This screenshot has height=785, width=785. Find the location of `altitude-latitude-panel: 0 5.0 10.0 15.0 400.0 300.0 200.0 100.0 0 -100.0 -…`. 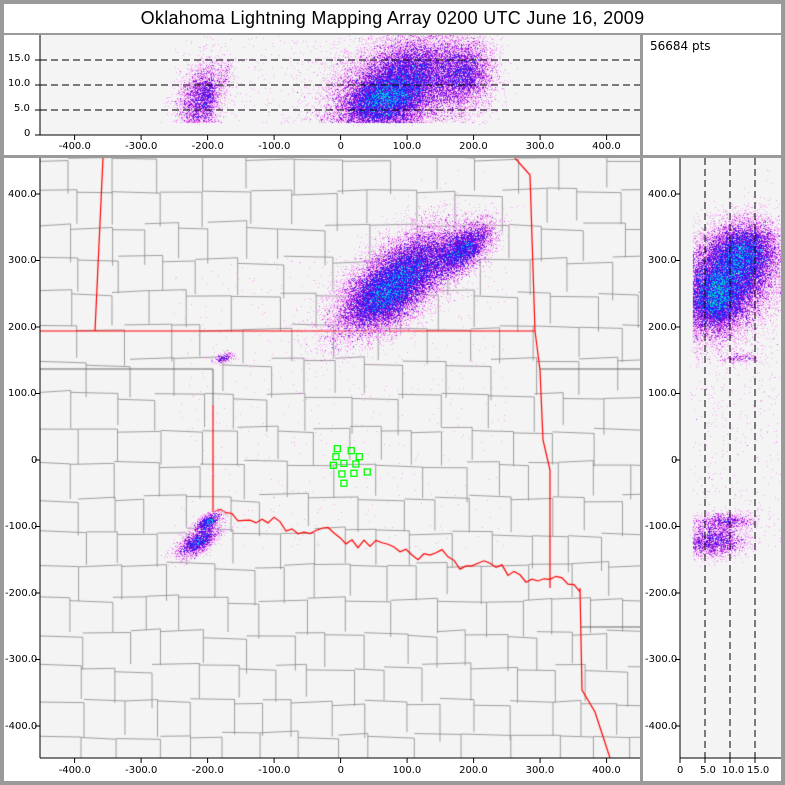

altitude-latitude-panel: 0 5.0 10.0 15.0 400.0 300.0 200.0 100.0 0 -100.0 -… is located at coordinates (712, 469).